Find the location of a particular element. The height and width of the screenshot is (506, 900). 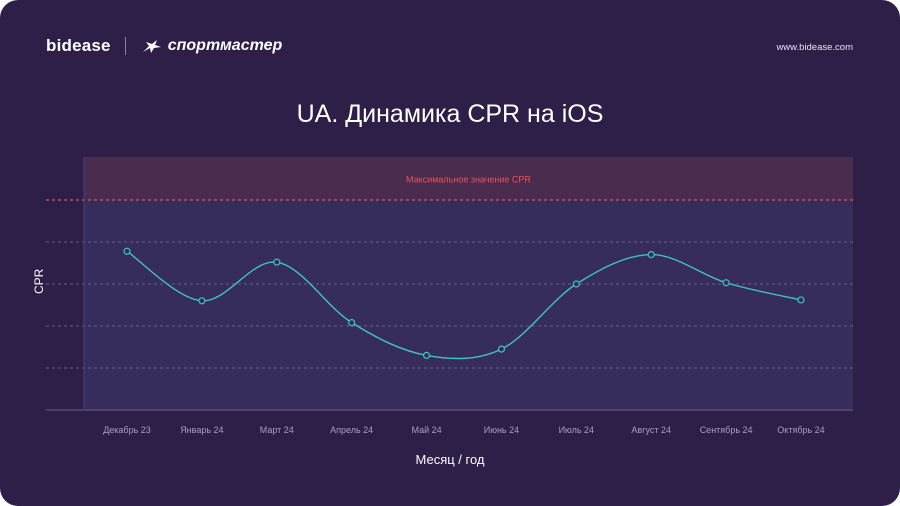

x-tick-label: Январь 24 is located at coordinates (201, 430).